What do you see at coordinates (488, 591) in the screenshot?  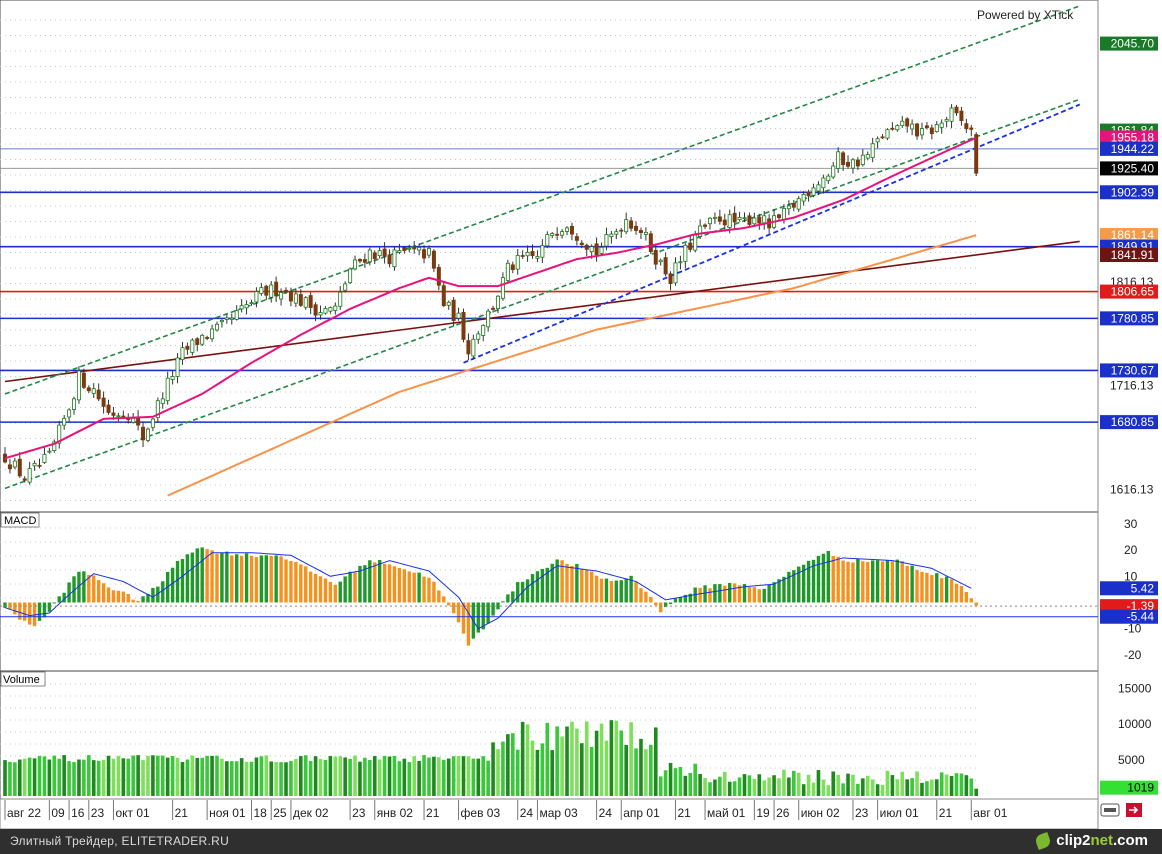 I see `macd-signal-line` at bounding box center [488, 591].